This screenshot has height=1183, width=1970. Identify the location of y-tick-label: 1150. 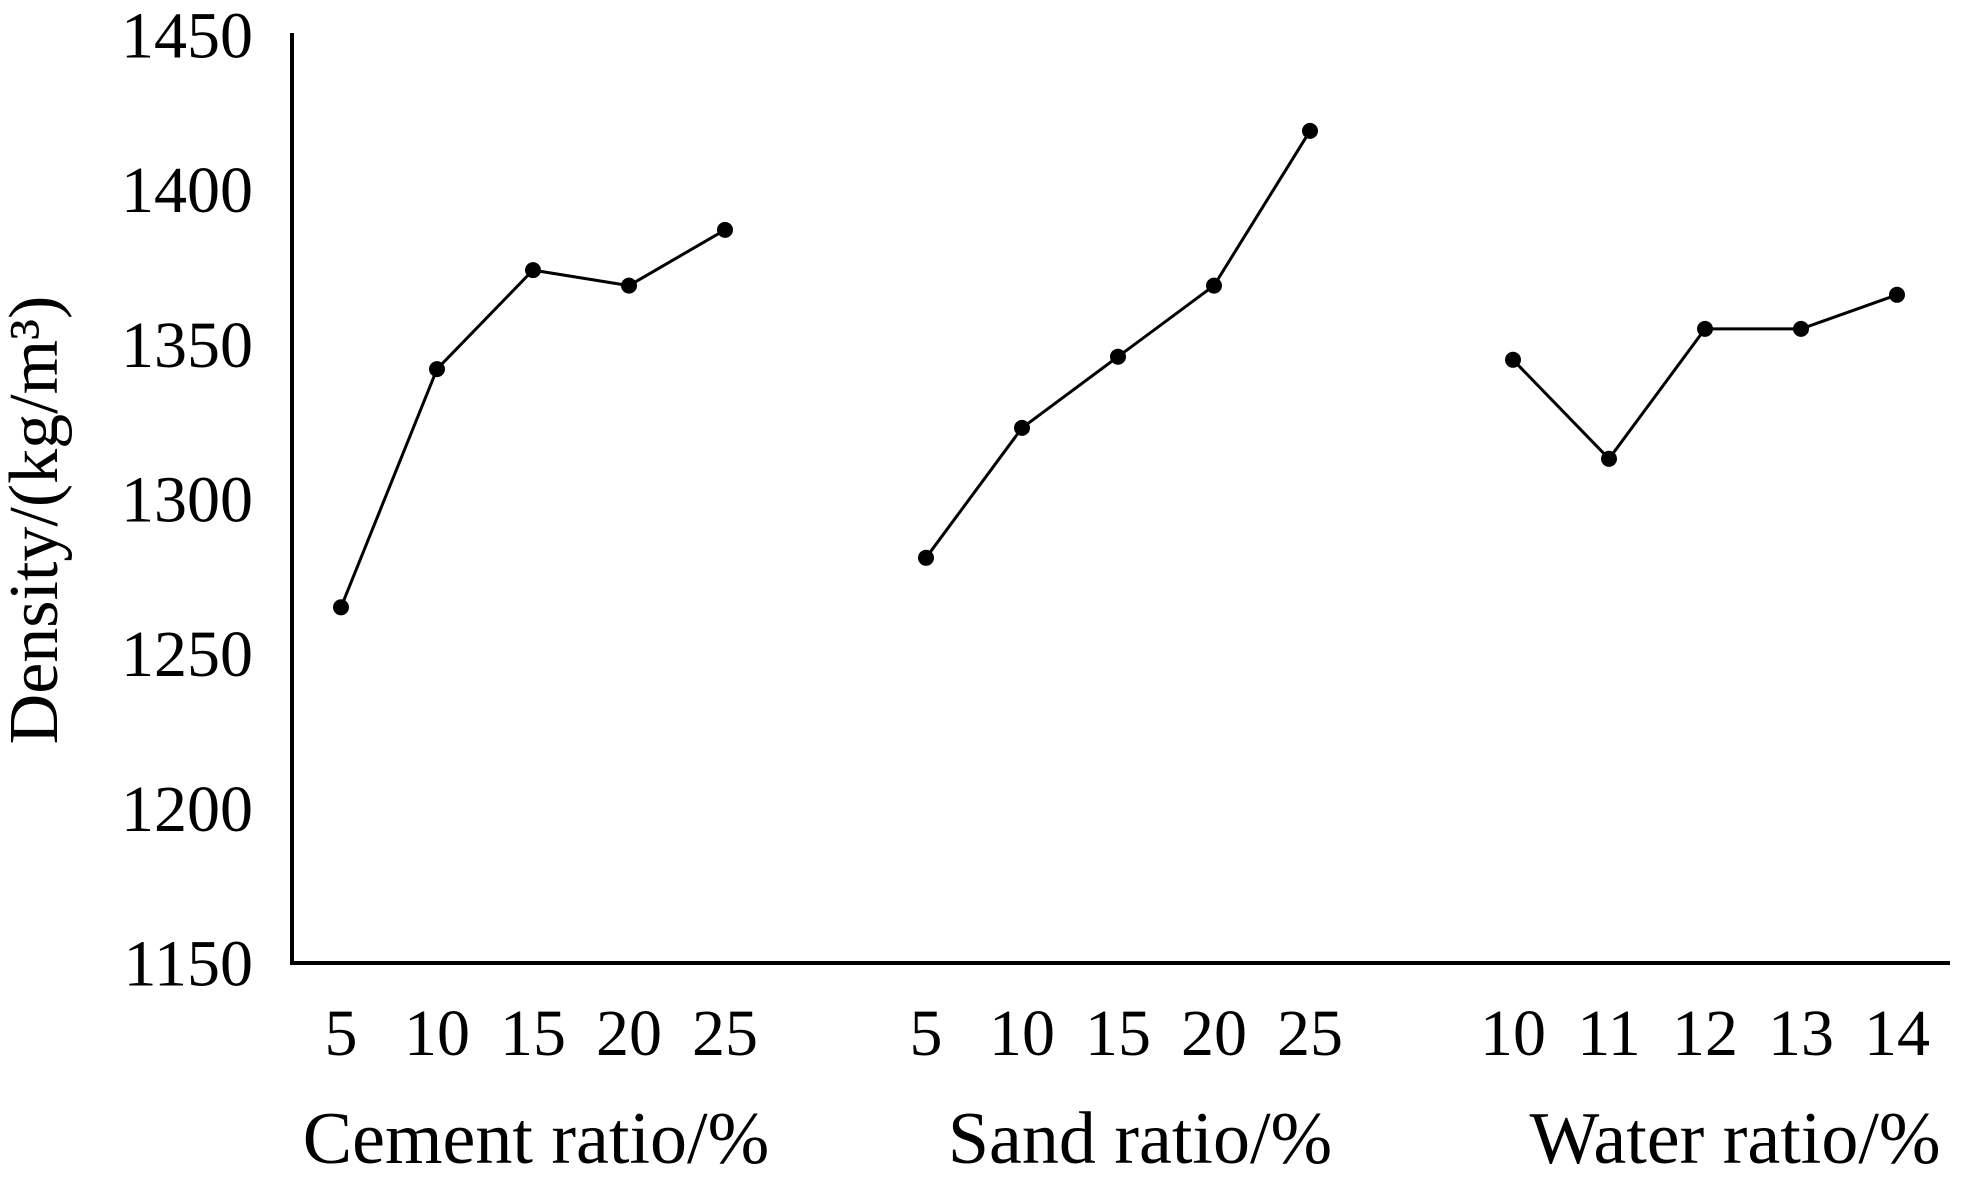
(188, 963).